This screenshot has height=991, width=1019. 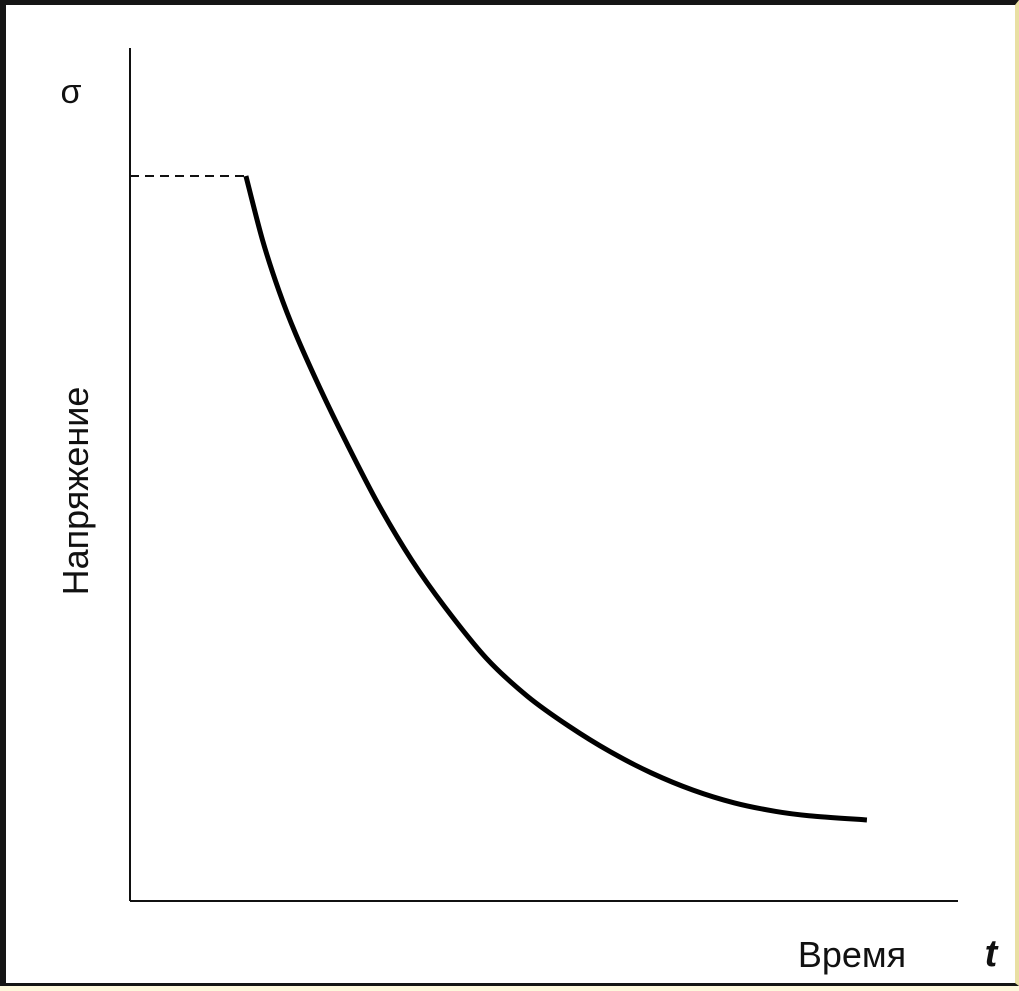 What do you see at coordinates (71, 92) in the screenshot?
I see `y-axis-symbol: σ` at bounding box center [71, 92].